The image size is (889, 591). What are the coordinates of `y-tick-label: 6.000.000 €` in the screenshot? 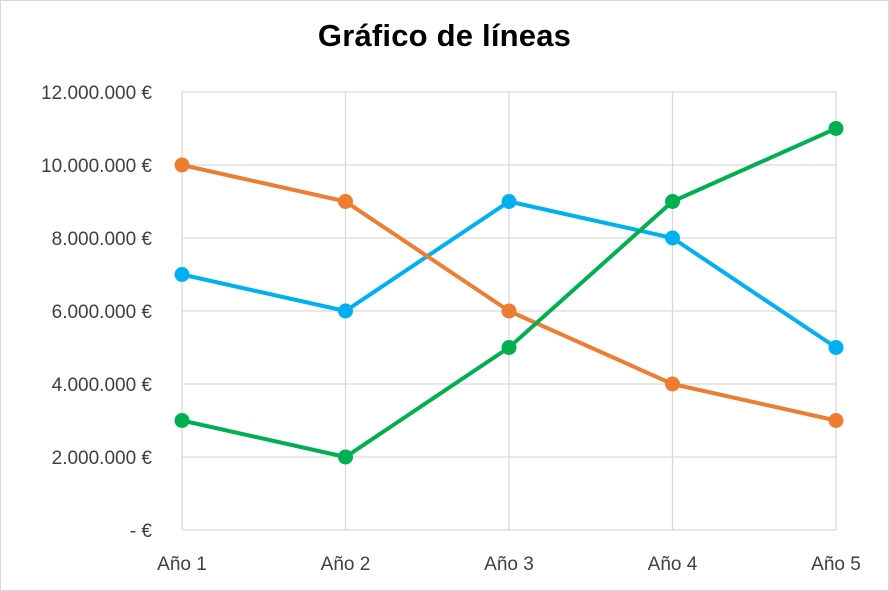 It's located at (102, 312).